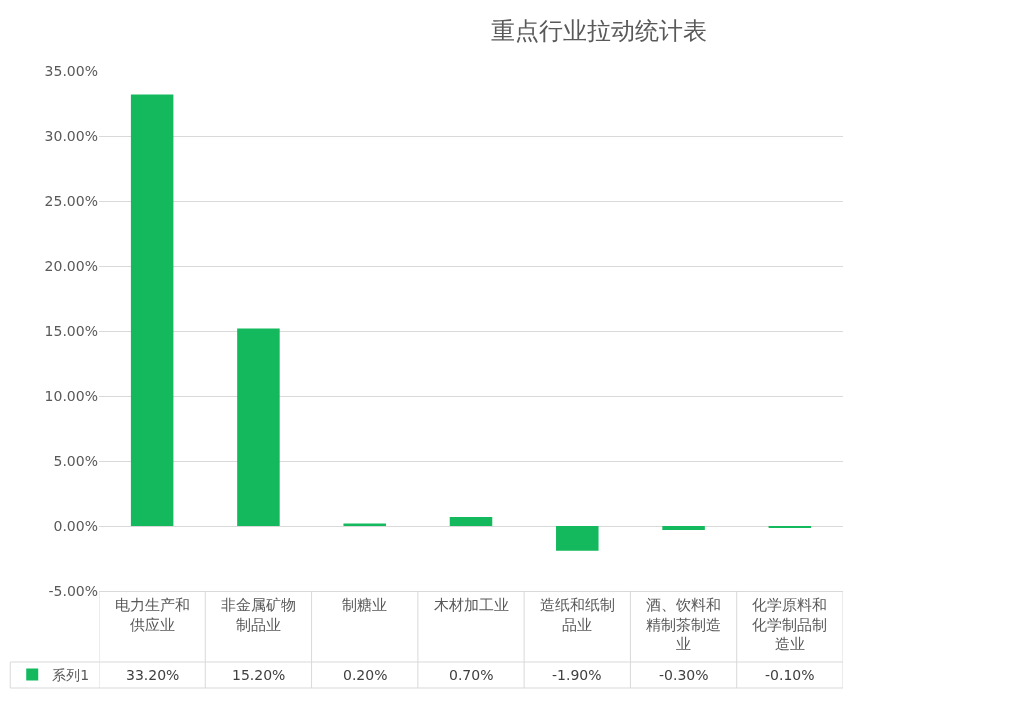 The height and width of the screenshot is (715, 1011). I want to click on data-label: 0.20%, so click(365, 675).